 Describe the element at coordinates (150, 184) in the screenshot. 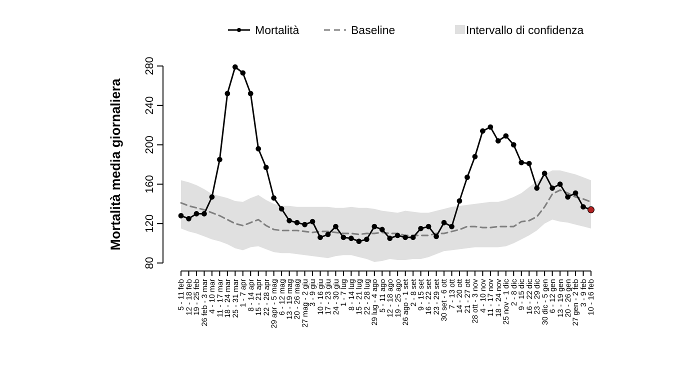

I see `y-tick-label: 160` at that location.